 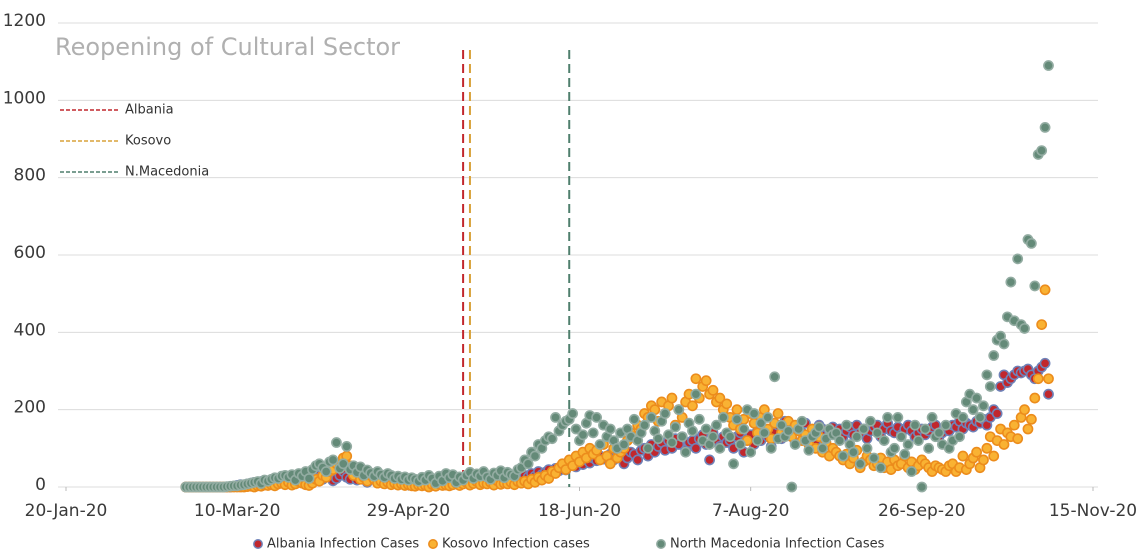 What do you see at coordinates (24, 98) in the screenshot?
I see `y-tick-label: 1000` at bounding box center [24, 98].